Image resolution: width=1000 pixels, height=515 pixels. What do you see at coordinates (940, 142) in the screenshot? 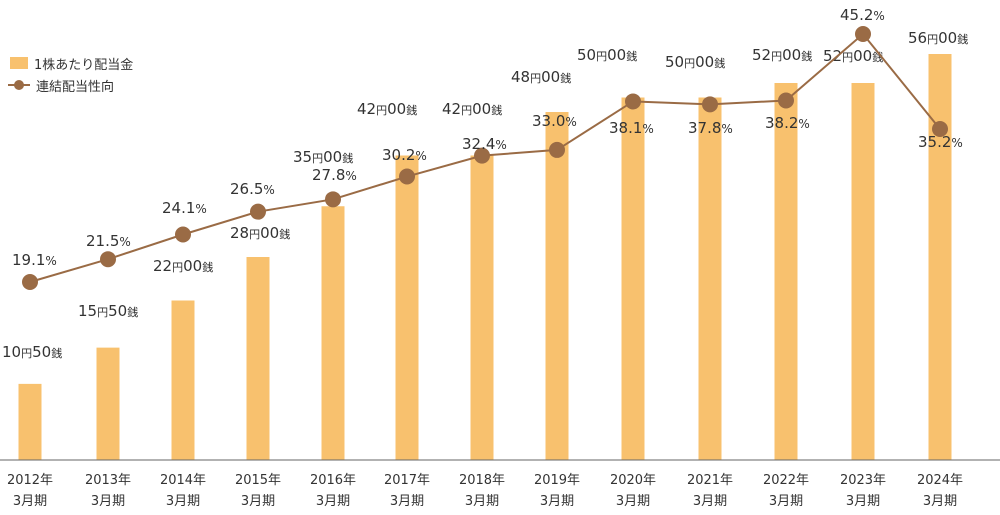
I see `payout-ratio-label: 35.2%` at bounding box center [940, 142].